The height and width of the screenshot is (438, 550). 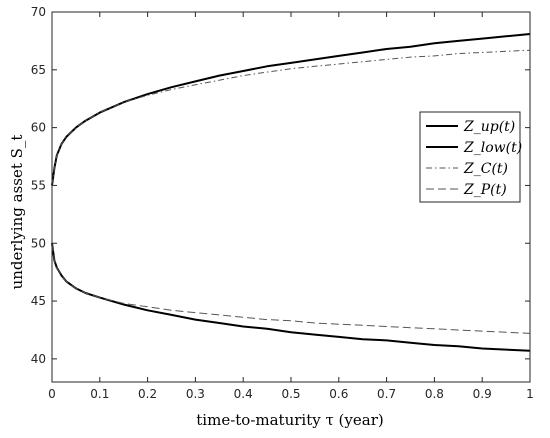 What do you see at coordinates (38, 243) in the screenshot?
I see `y-tick-label: 50` at bounding box center [38, 243].